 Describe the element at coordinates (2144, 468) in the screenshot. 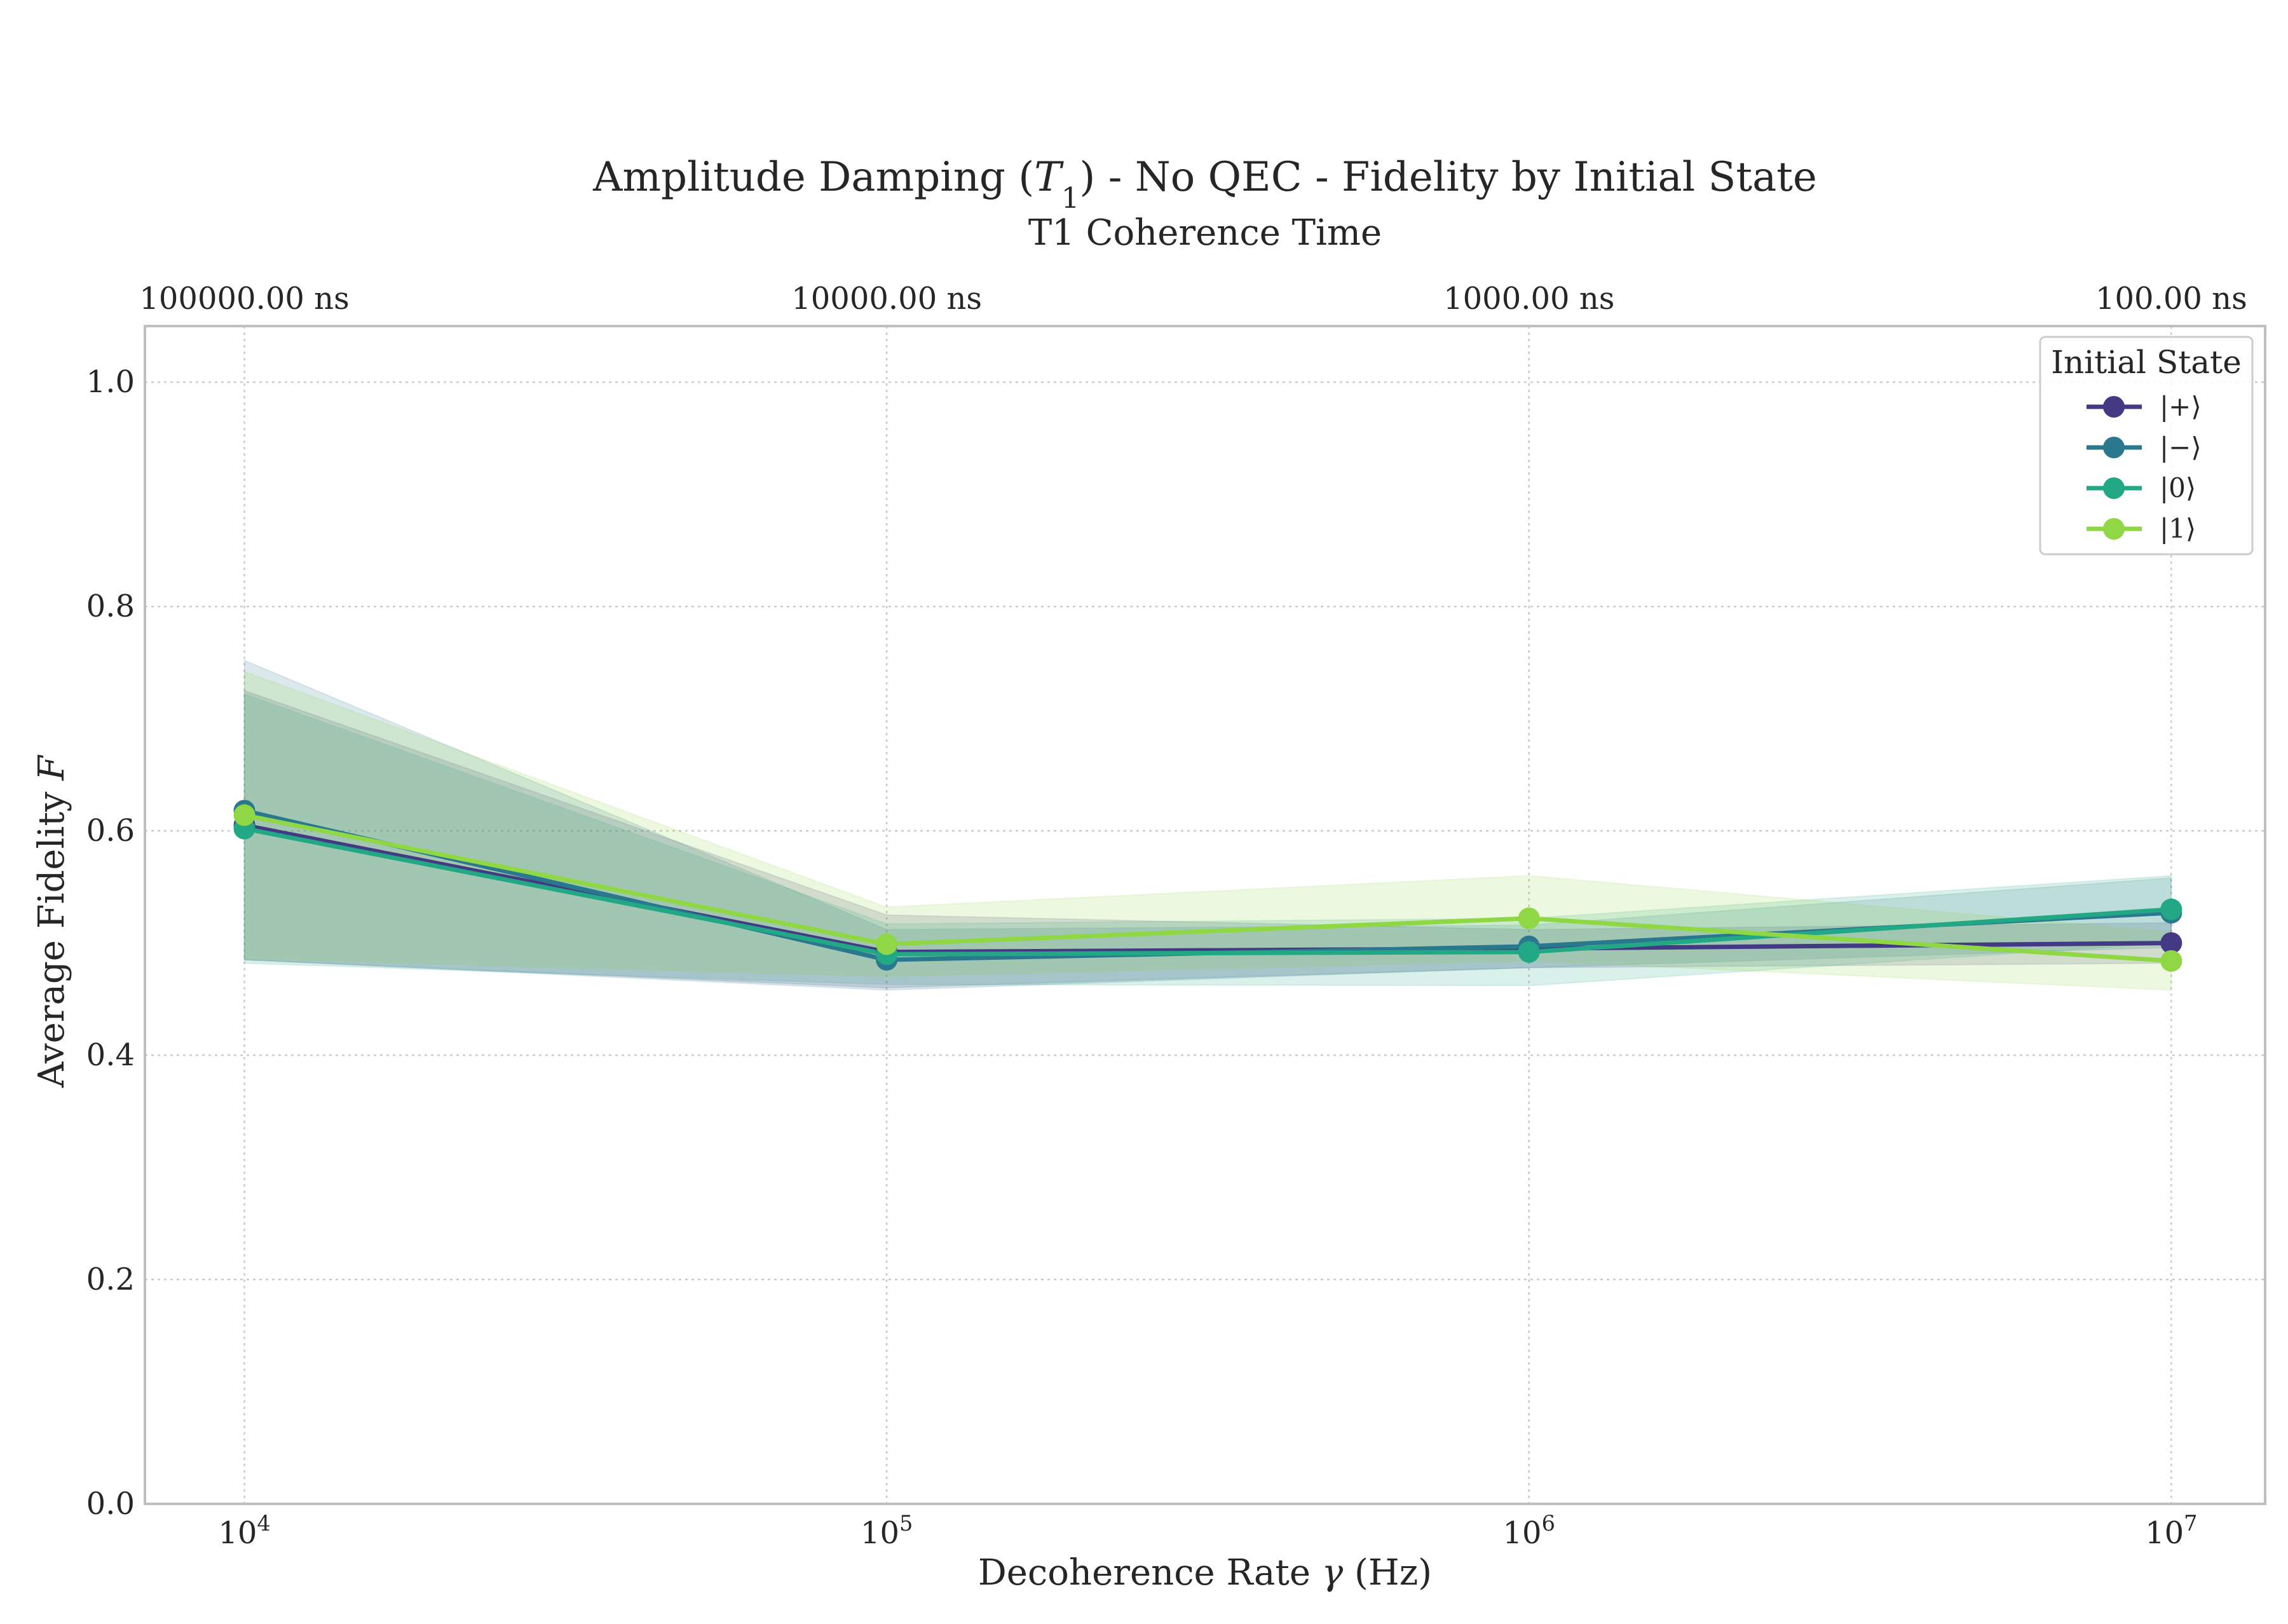

I see `legend-items: |+⟩ |−⟩ |0⟩ |1⟩` at that location.